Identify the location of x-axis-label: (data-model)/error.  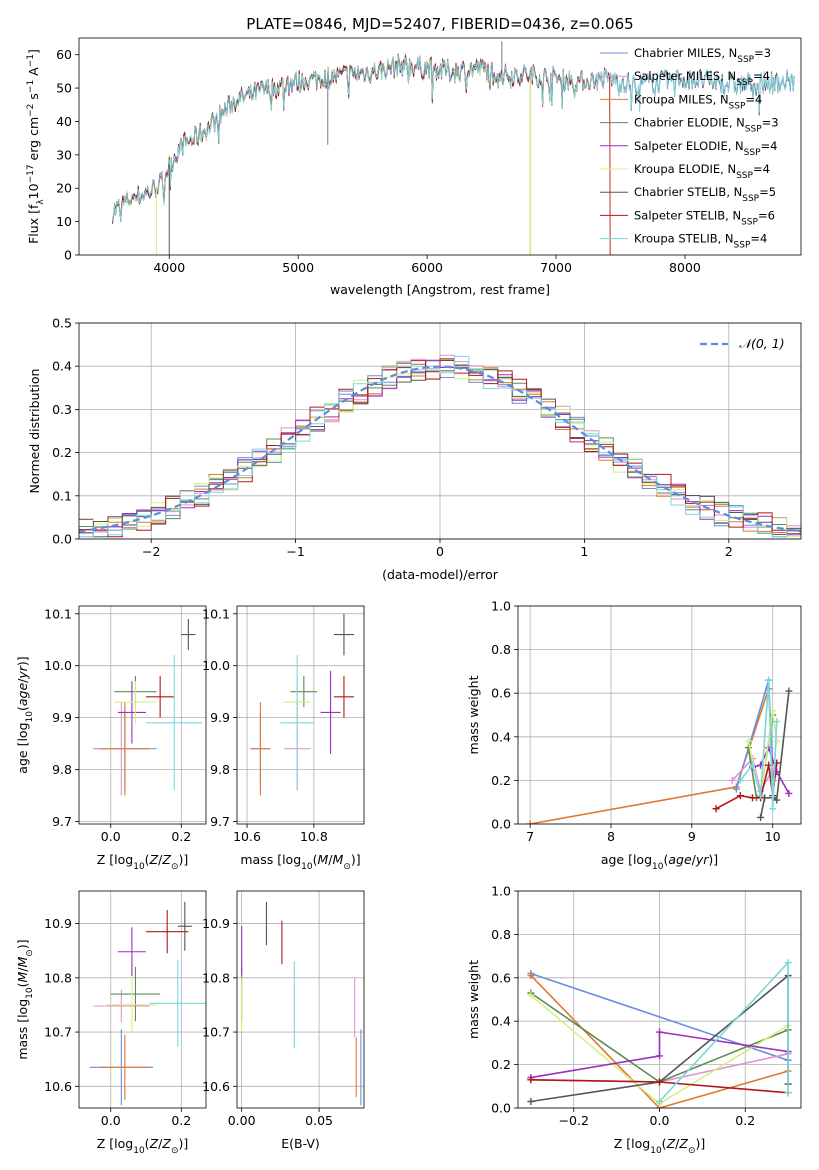
(440, 574).